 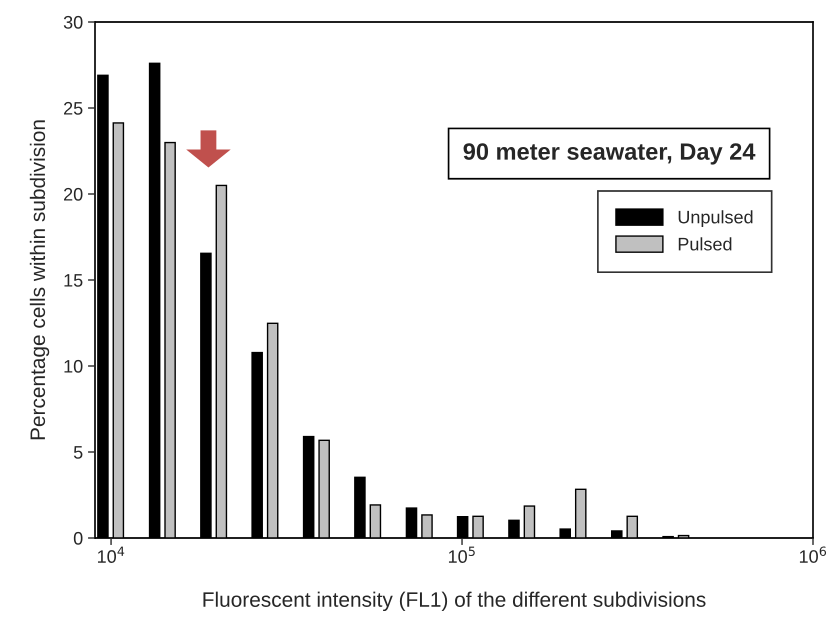 I want to click on y-tick-label: 5, so click(x=78, y=452).